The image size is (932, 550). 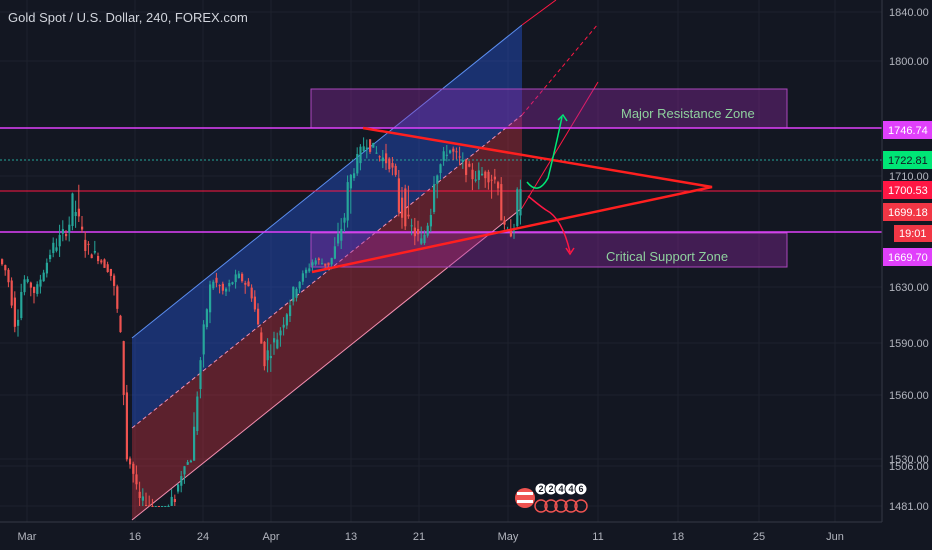 I want to click on x-tick-label: 13, so click(x=351, y=537).